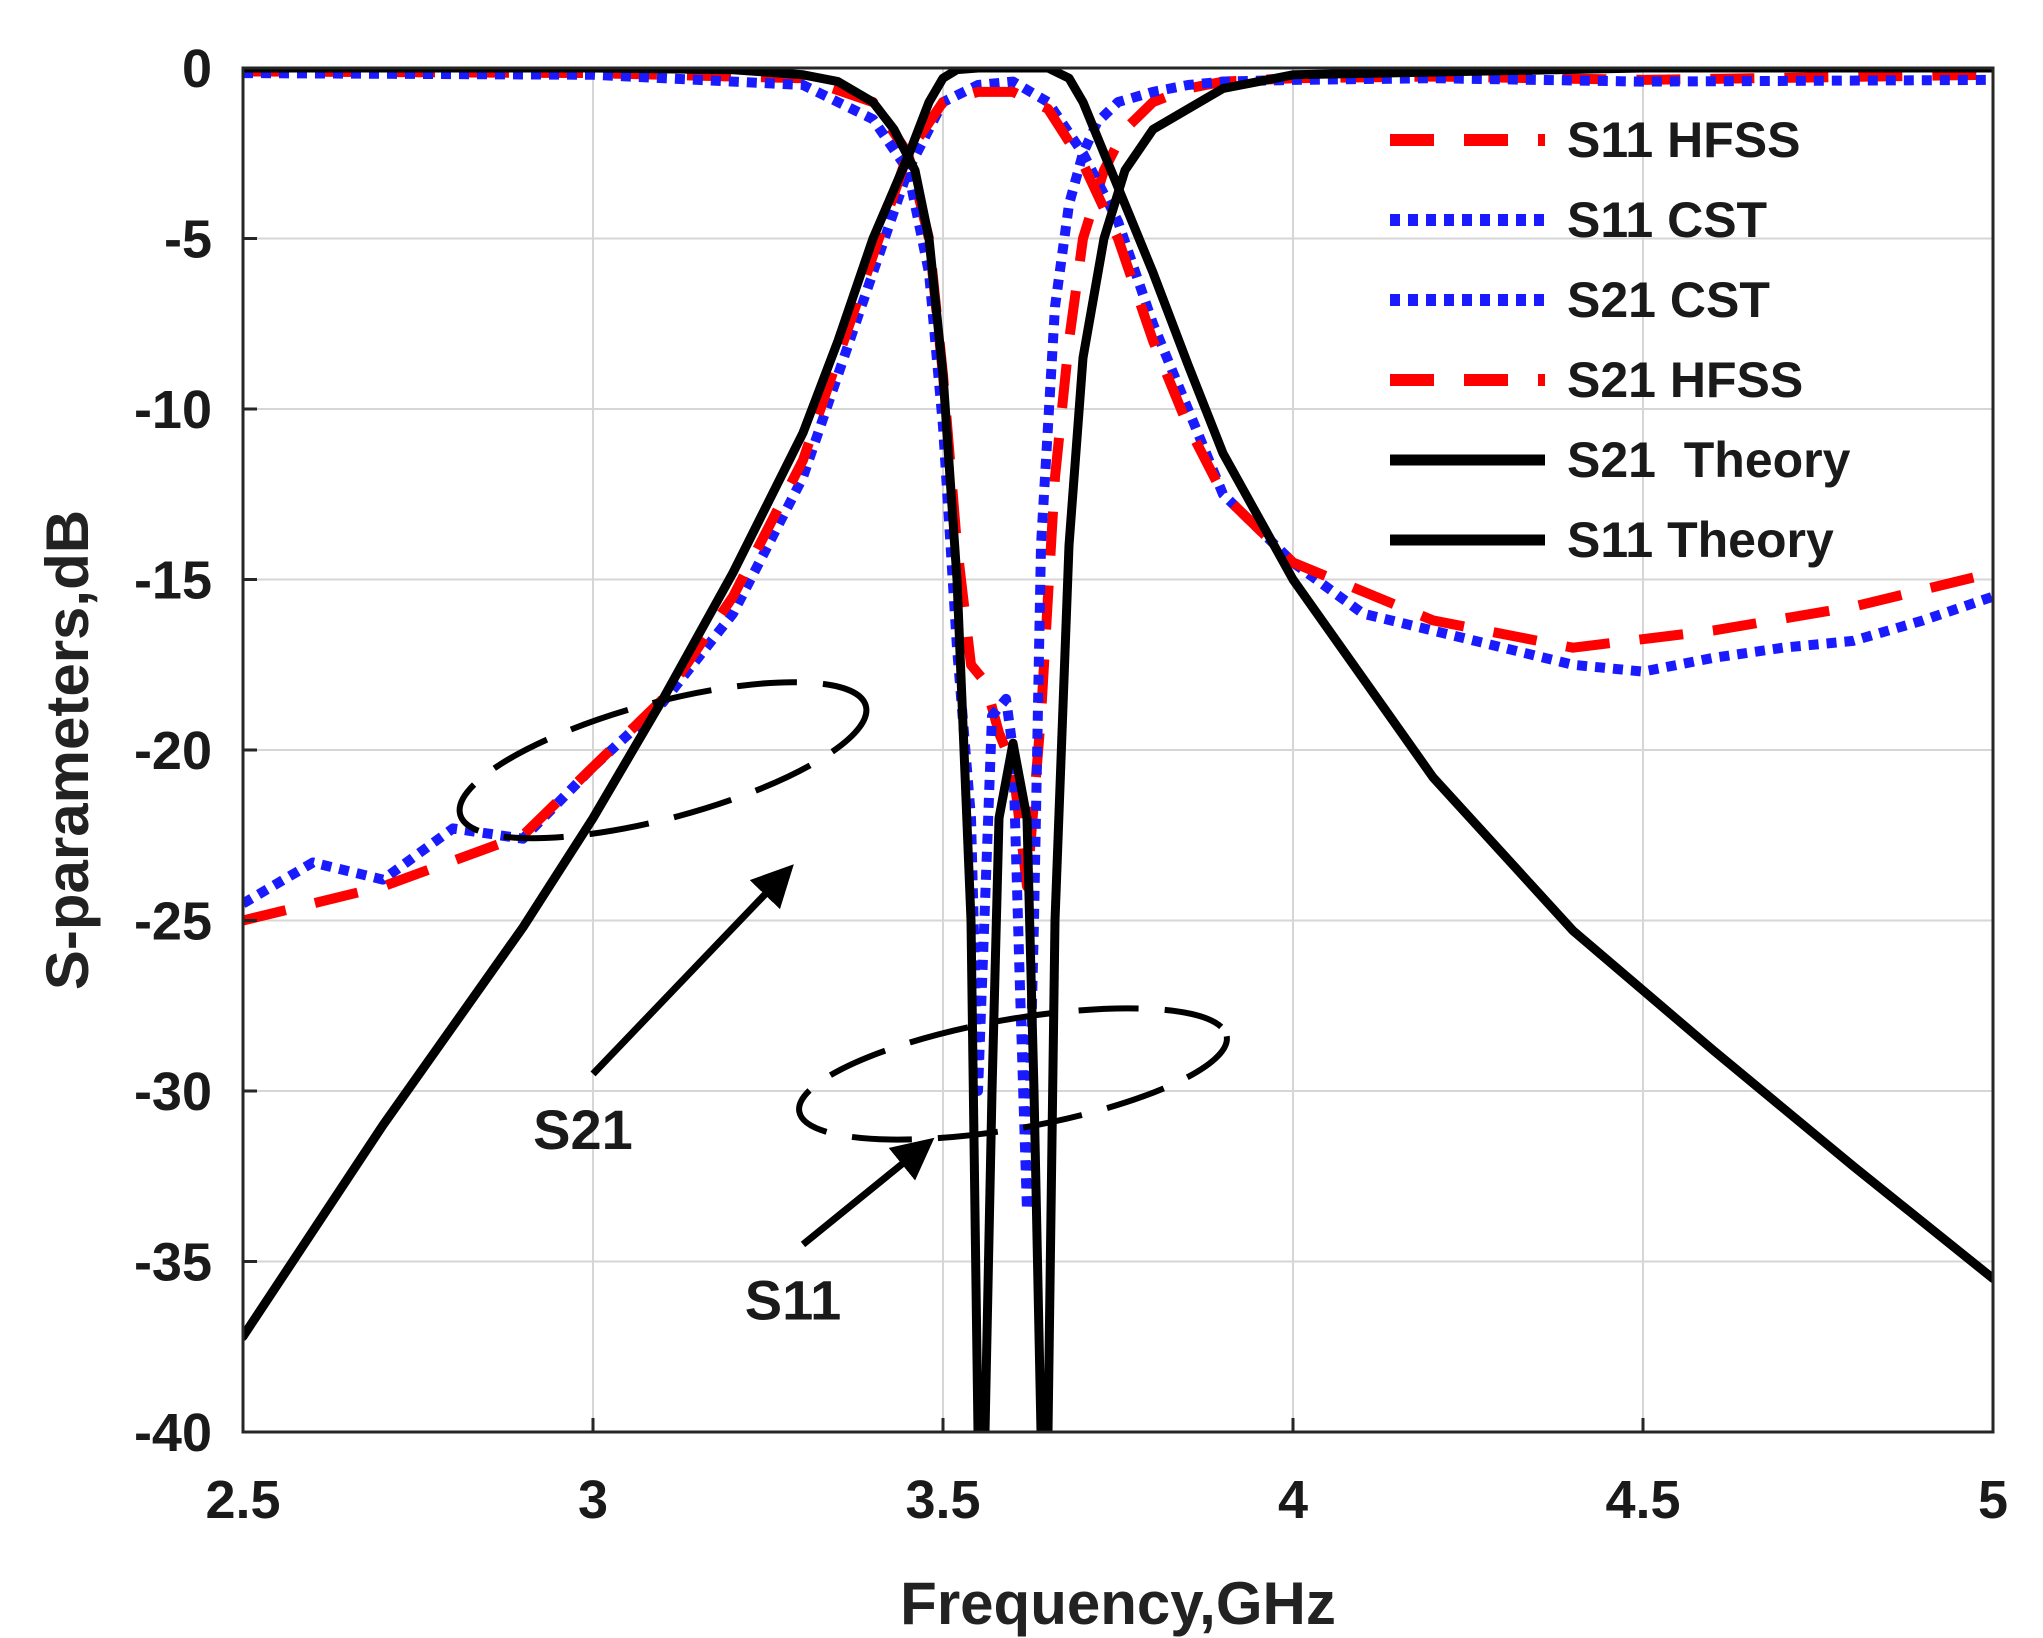  What do you see at coordinates (1642, 1500) in the screenshot?
I see `x-tick-label: 4.5` at bounding box center [1642, 1500].